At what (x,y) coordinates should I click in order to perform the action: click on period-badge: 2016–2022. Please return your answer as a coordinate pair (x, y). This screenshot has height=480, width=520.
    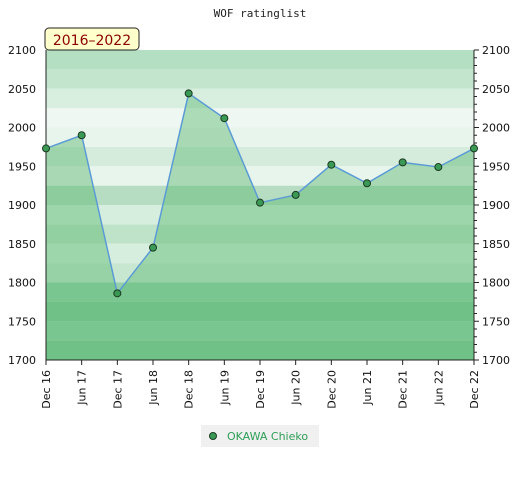
    Looking at the image, I should click on (92, 39).